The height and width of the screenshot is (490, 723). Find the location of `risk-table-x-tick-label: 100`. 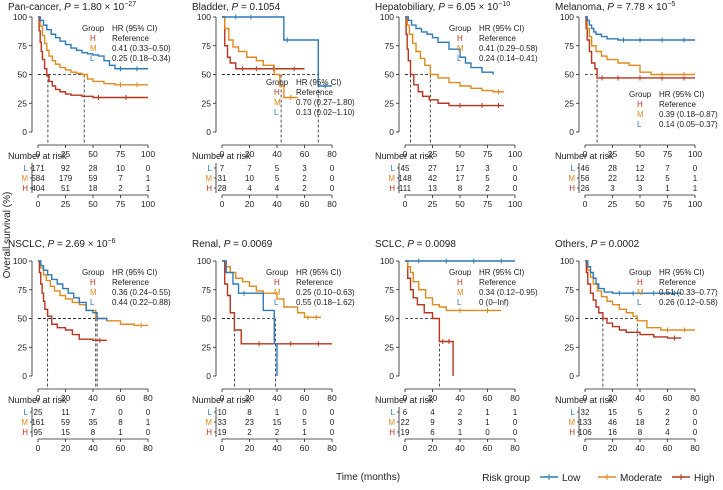

risk-table-x-tick-label: 100 is located at coordinates (695, 204).